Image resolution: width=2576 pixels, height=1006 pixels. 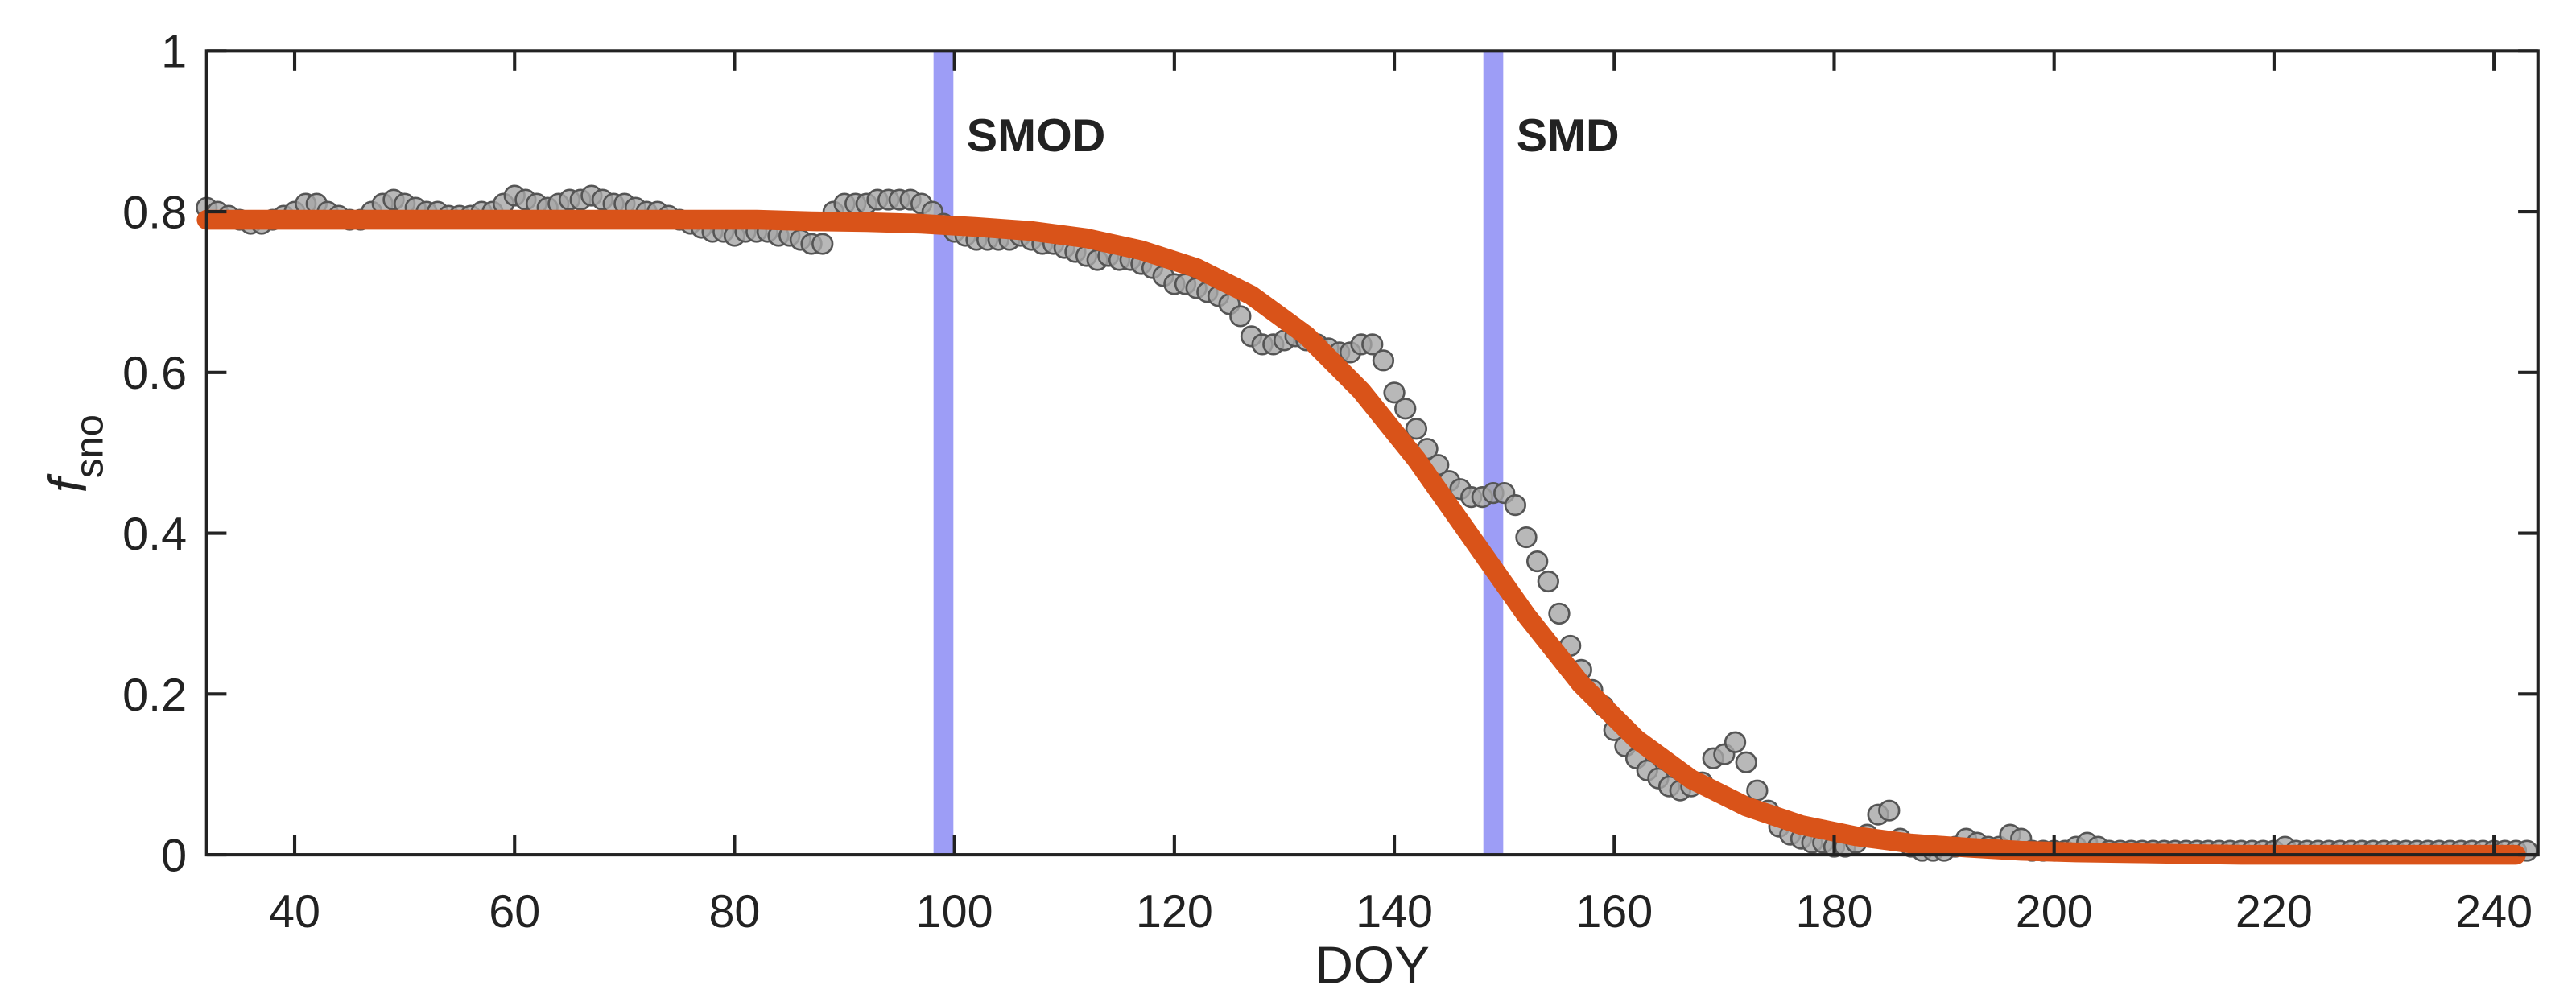 What do you see at coordinates (2494, 912) in the screenshot?
I see `x-tick-label: 240` at bounding box center [2494, 912].